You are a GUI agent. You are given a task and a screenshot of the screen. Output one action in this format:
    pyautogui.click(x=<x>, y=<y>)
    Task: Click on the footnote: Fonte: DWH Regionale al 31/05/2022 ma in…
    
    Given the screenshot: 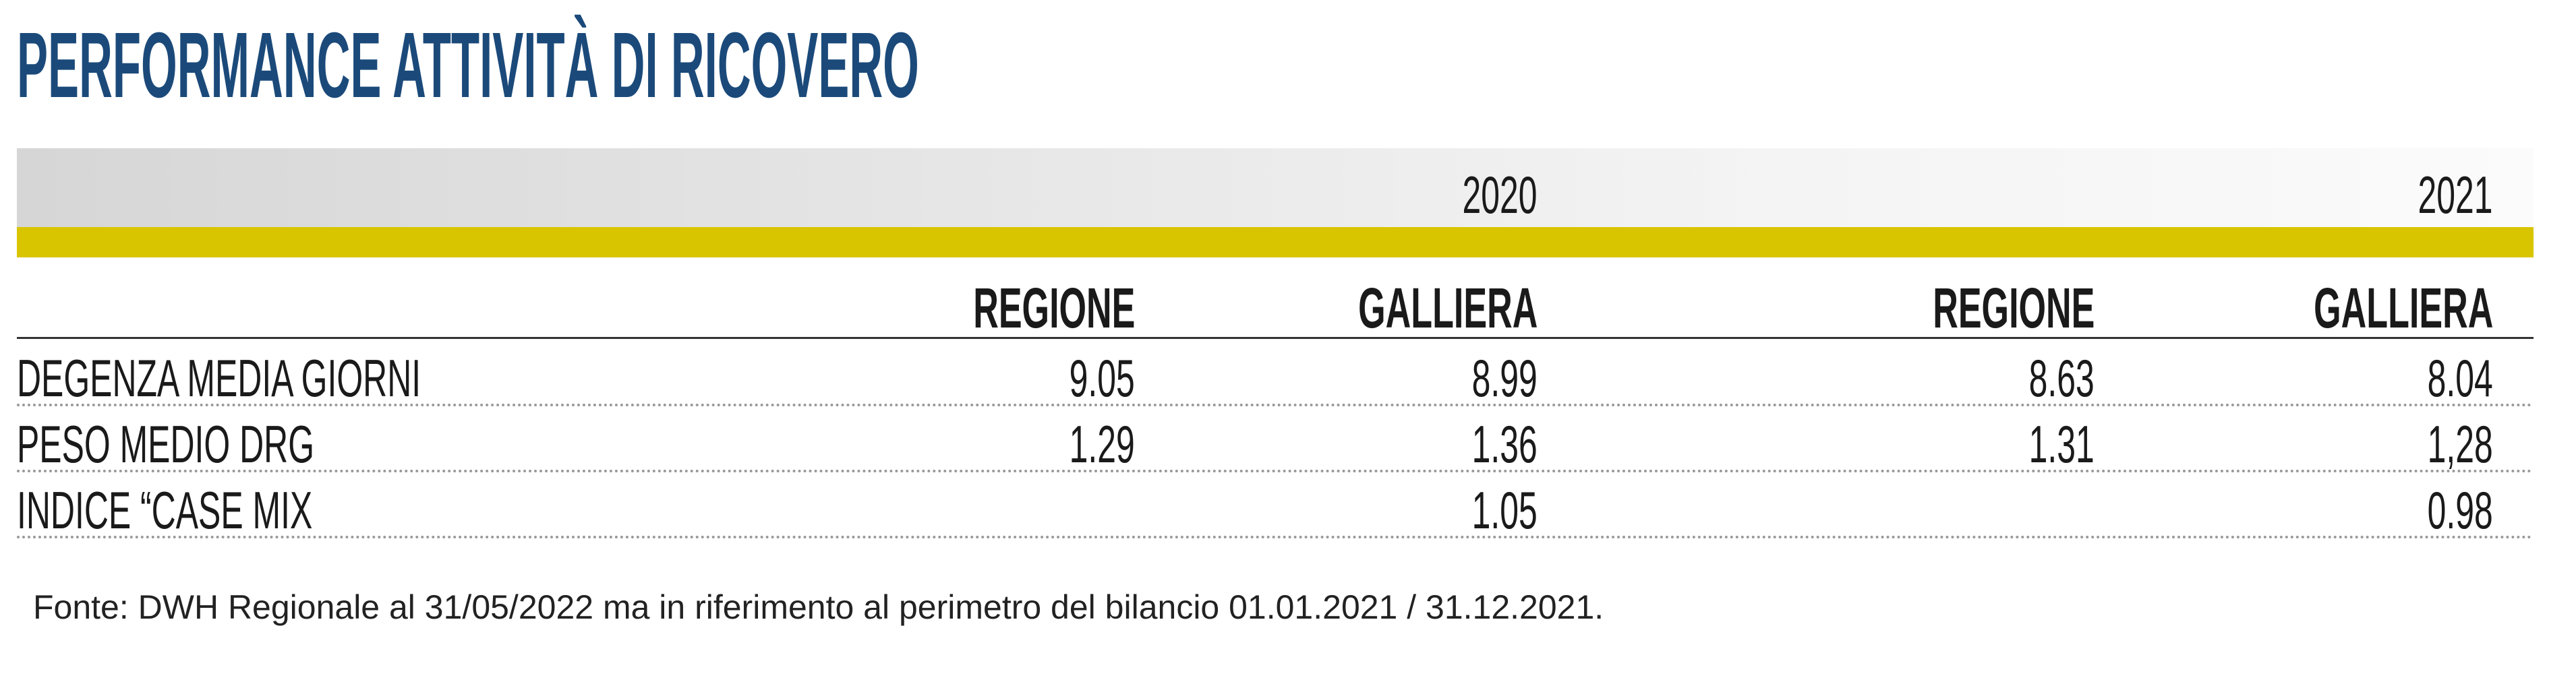 What is the action you would take?
    pyautogui.click(x=818, y=607)
    